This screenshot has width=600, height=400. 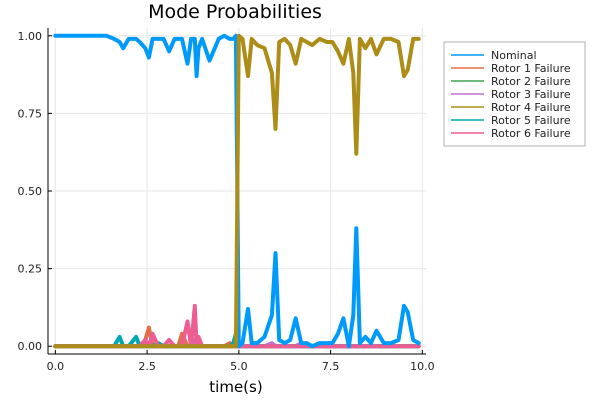 I want to click on legend-label-rotor-2-failure: Rotor 2 Failure, so click(x=531, y=81).